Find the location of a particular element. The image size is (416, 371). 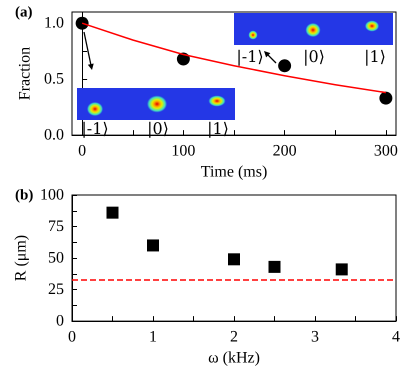

x-tick-label: 1 is located at coordinates (153, 337).